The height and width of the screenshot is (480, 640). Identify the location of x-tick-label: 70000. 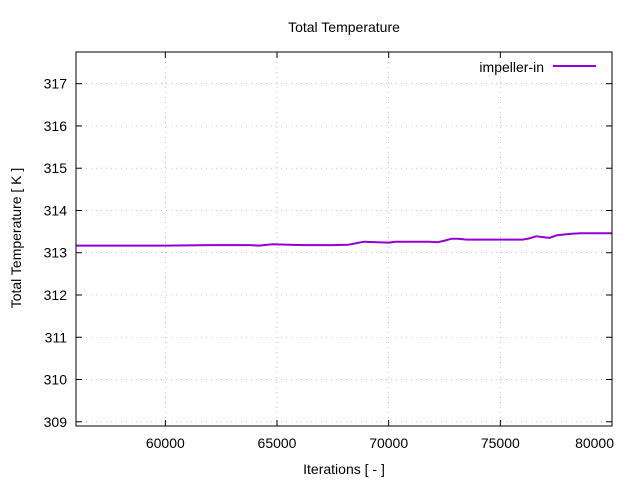
(388, 443).